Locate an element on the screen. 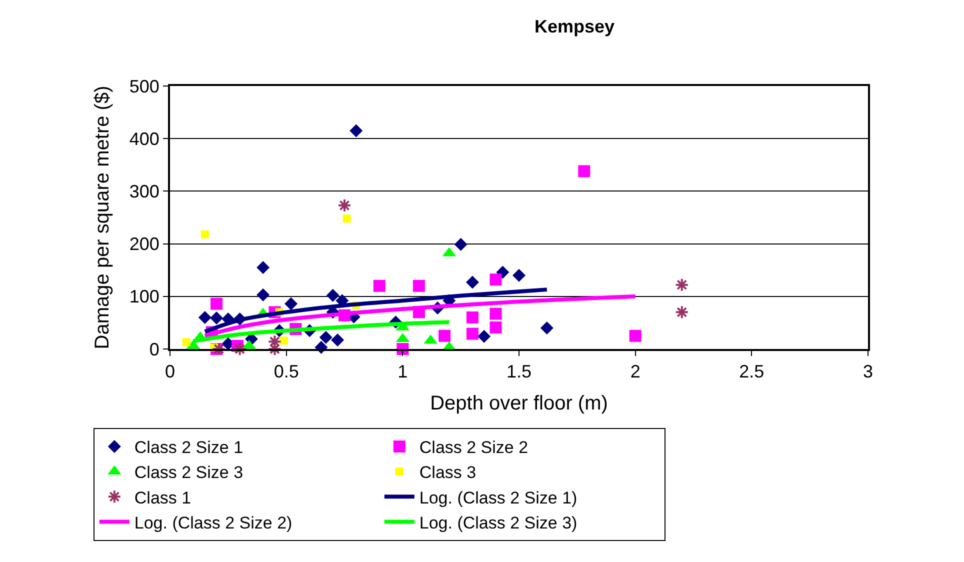 The height and width of the screenshot is (562, 964). legend-label: Log. (Class 2 Size 2) is located at coordinates (213, 522).